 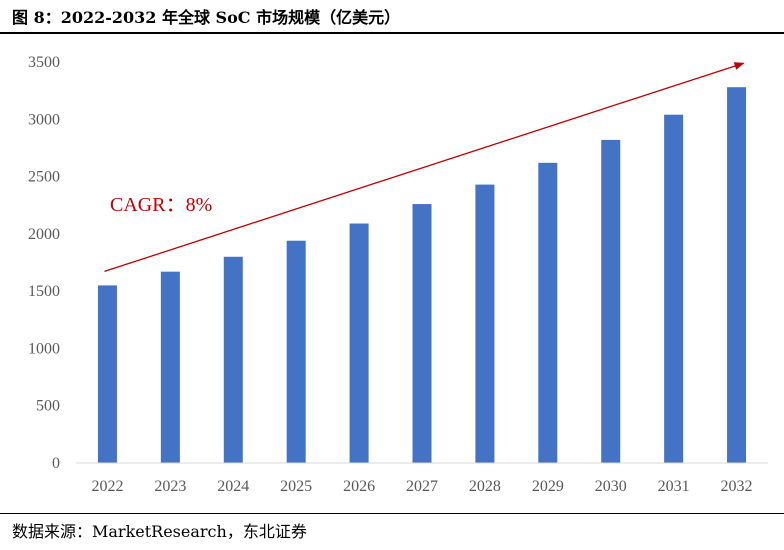 What do you see at coordinates (44, 348) in the screenshot?
I see `y-tick-label: 1000` at bounding box center [44, 348].